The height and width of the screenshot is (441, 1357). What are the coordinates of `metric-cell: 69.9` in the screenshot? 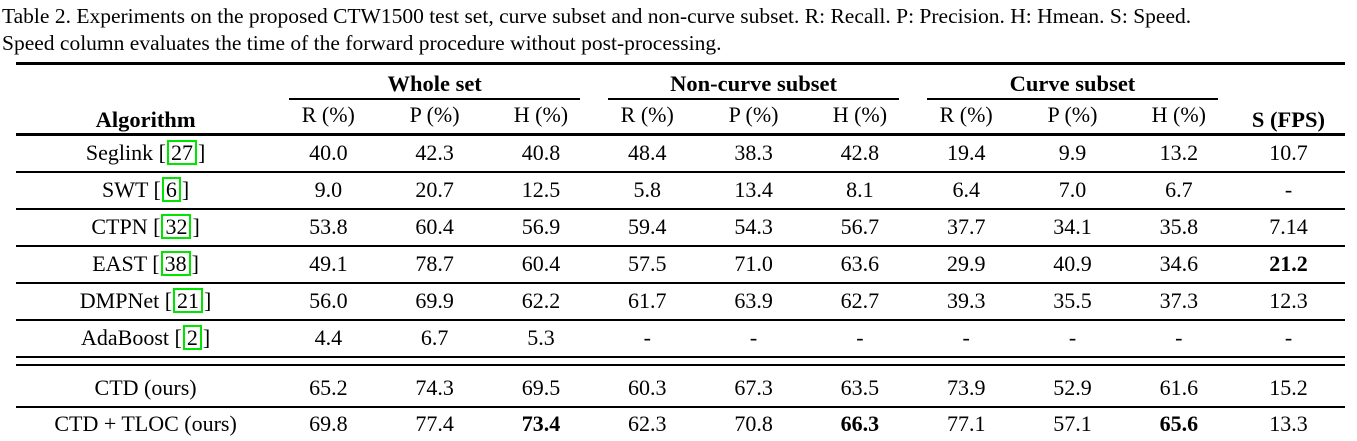 It's located at (434, 301).